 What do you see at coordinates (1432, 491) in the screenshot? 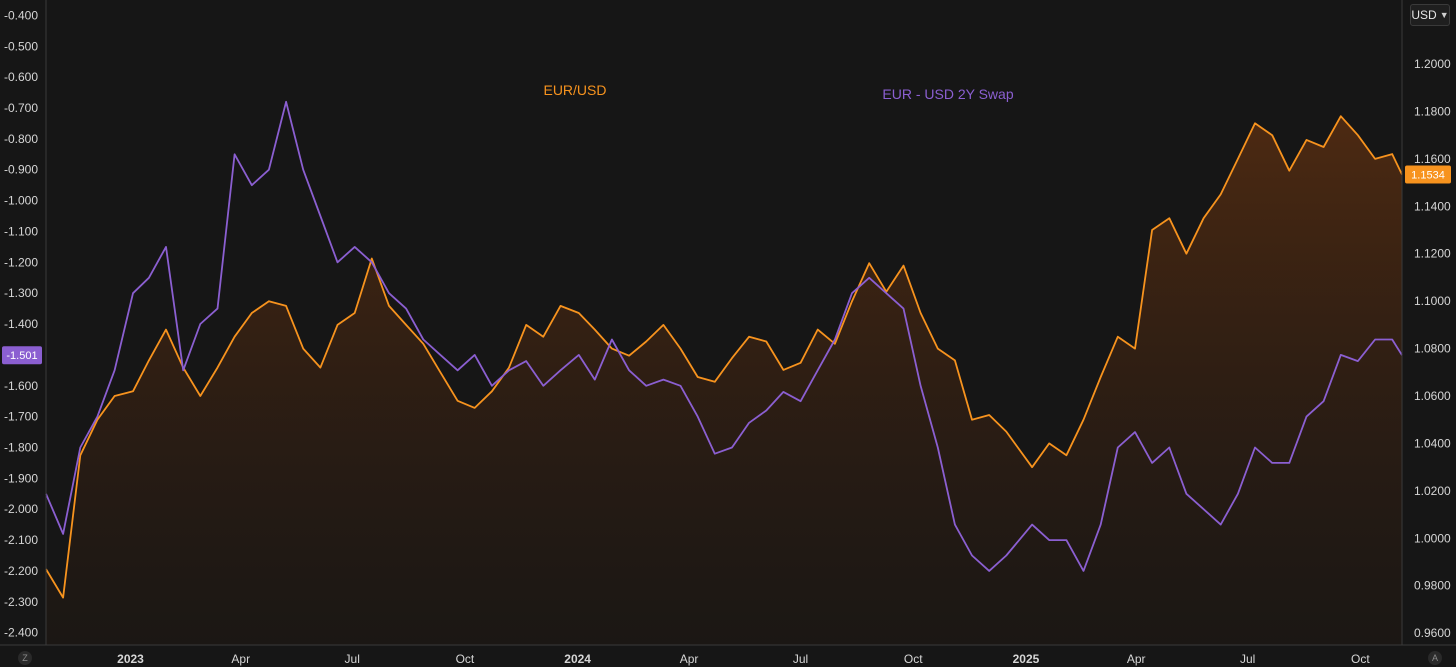
I see `right-tick-label: 1.0200` at bounding box center [1432, 491].